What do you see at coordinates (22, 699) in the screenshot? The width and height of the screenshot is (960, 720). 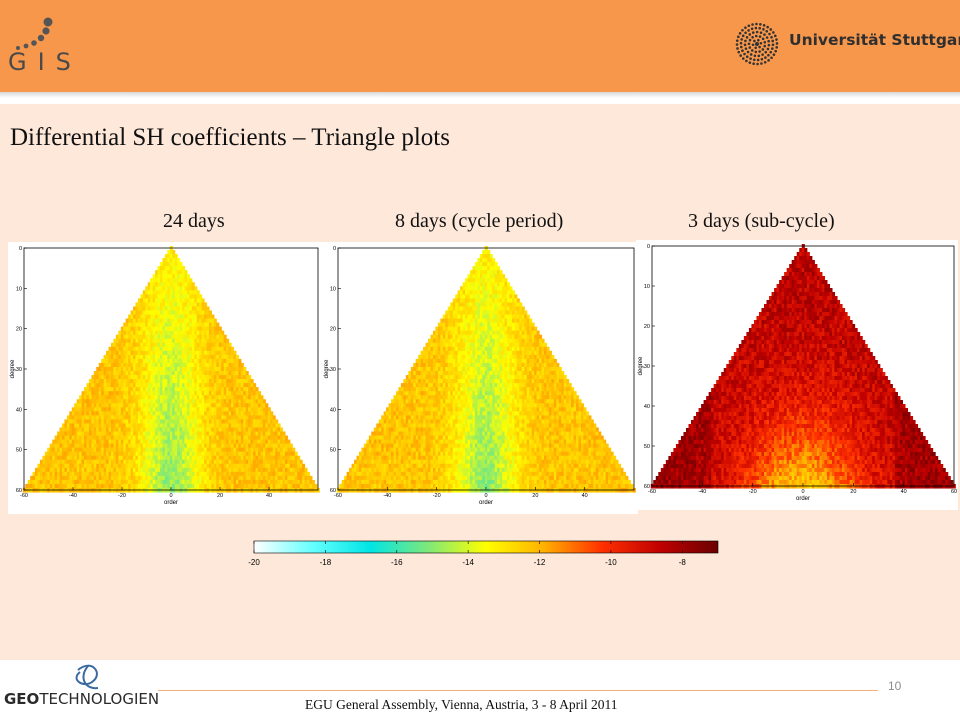 I see `geo-bold-text: GEO` at bounding box center [22, 699].